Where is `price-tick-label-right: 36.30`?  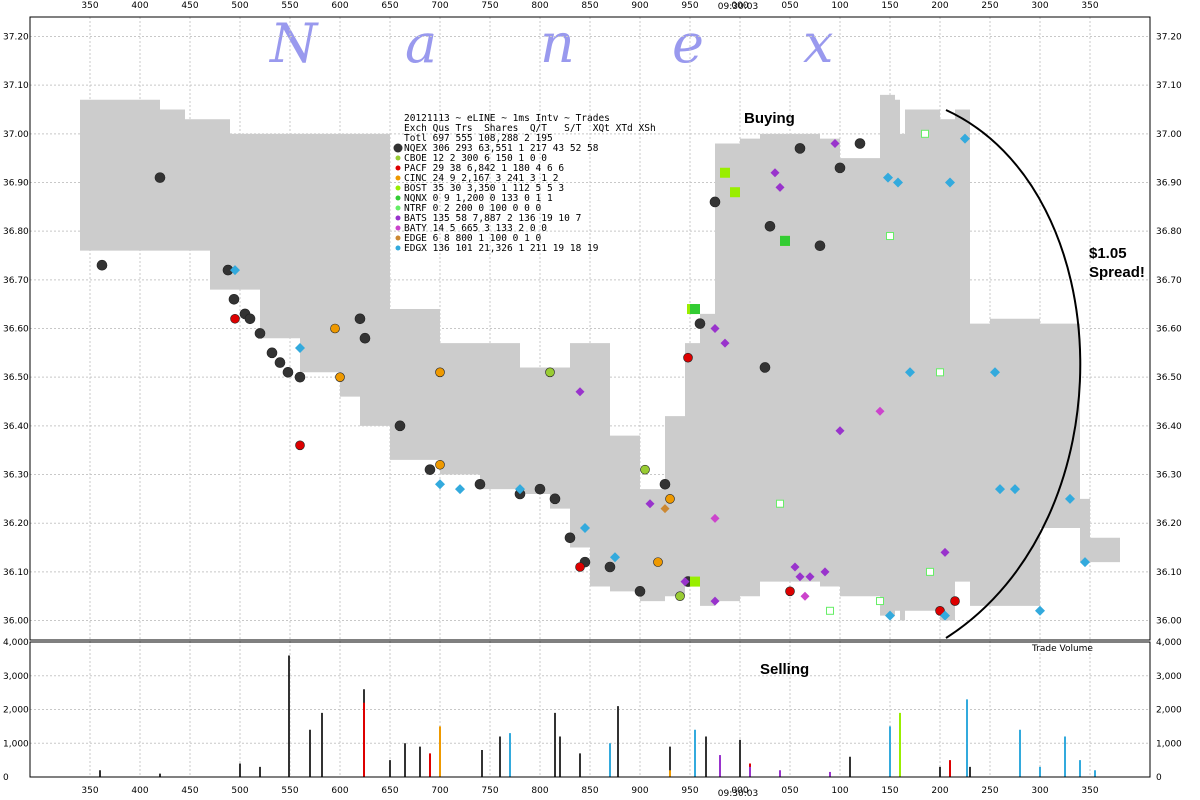 price-tick-label-right: 36.30 is located at coordinates (1169, 476).